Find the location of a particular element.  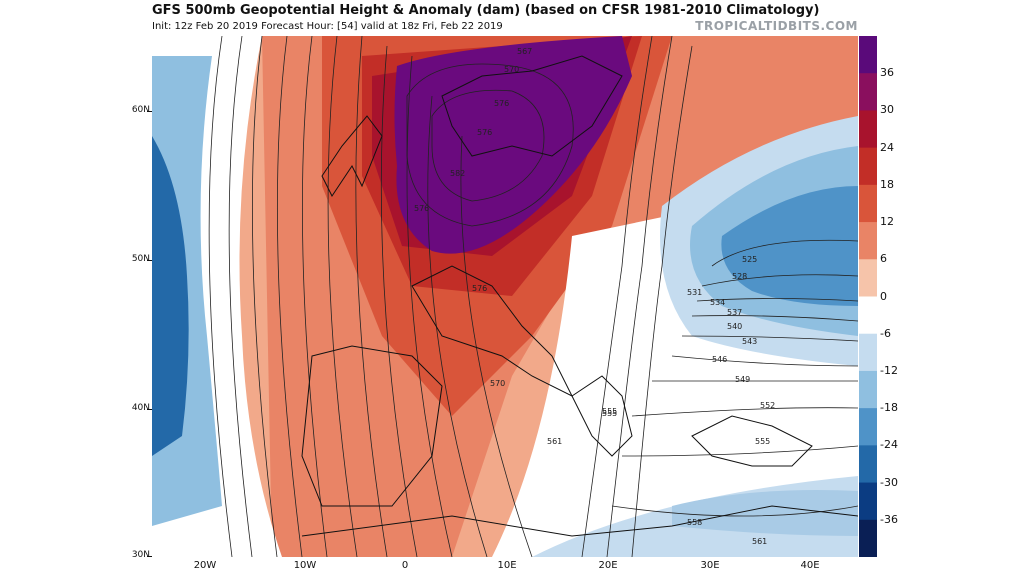

colorbar-label: -24 is located at coordinates (889, 445).